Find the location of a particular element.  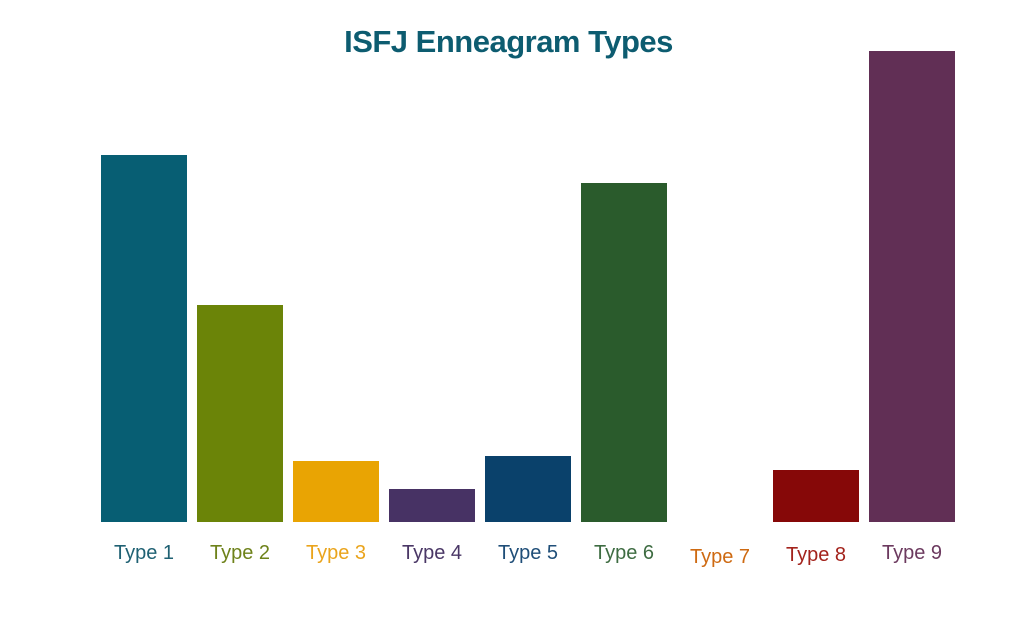

x-axis-label-type-2: Type 2 is located at coordinates (240, 553).